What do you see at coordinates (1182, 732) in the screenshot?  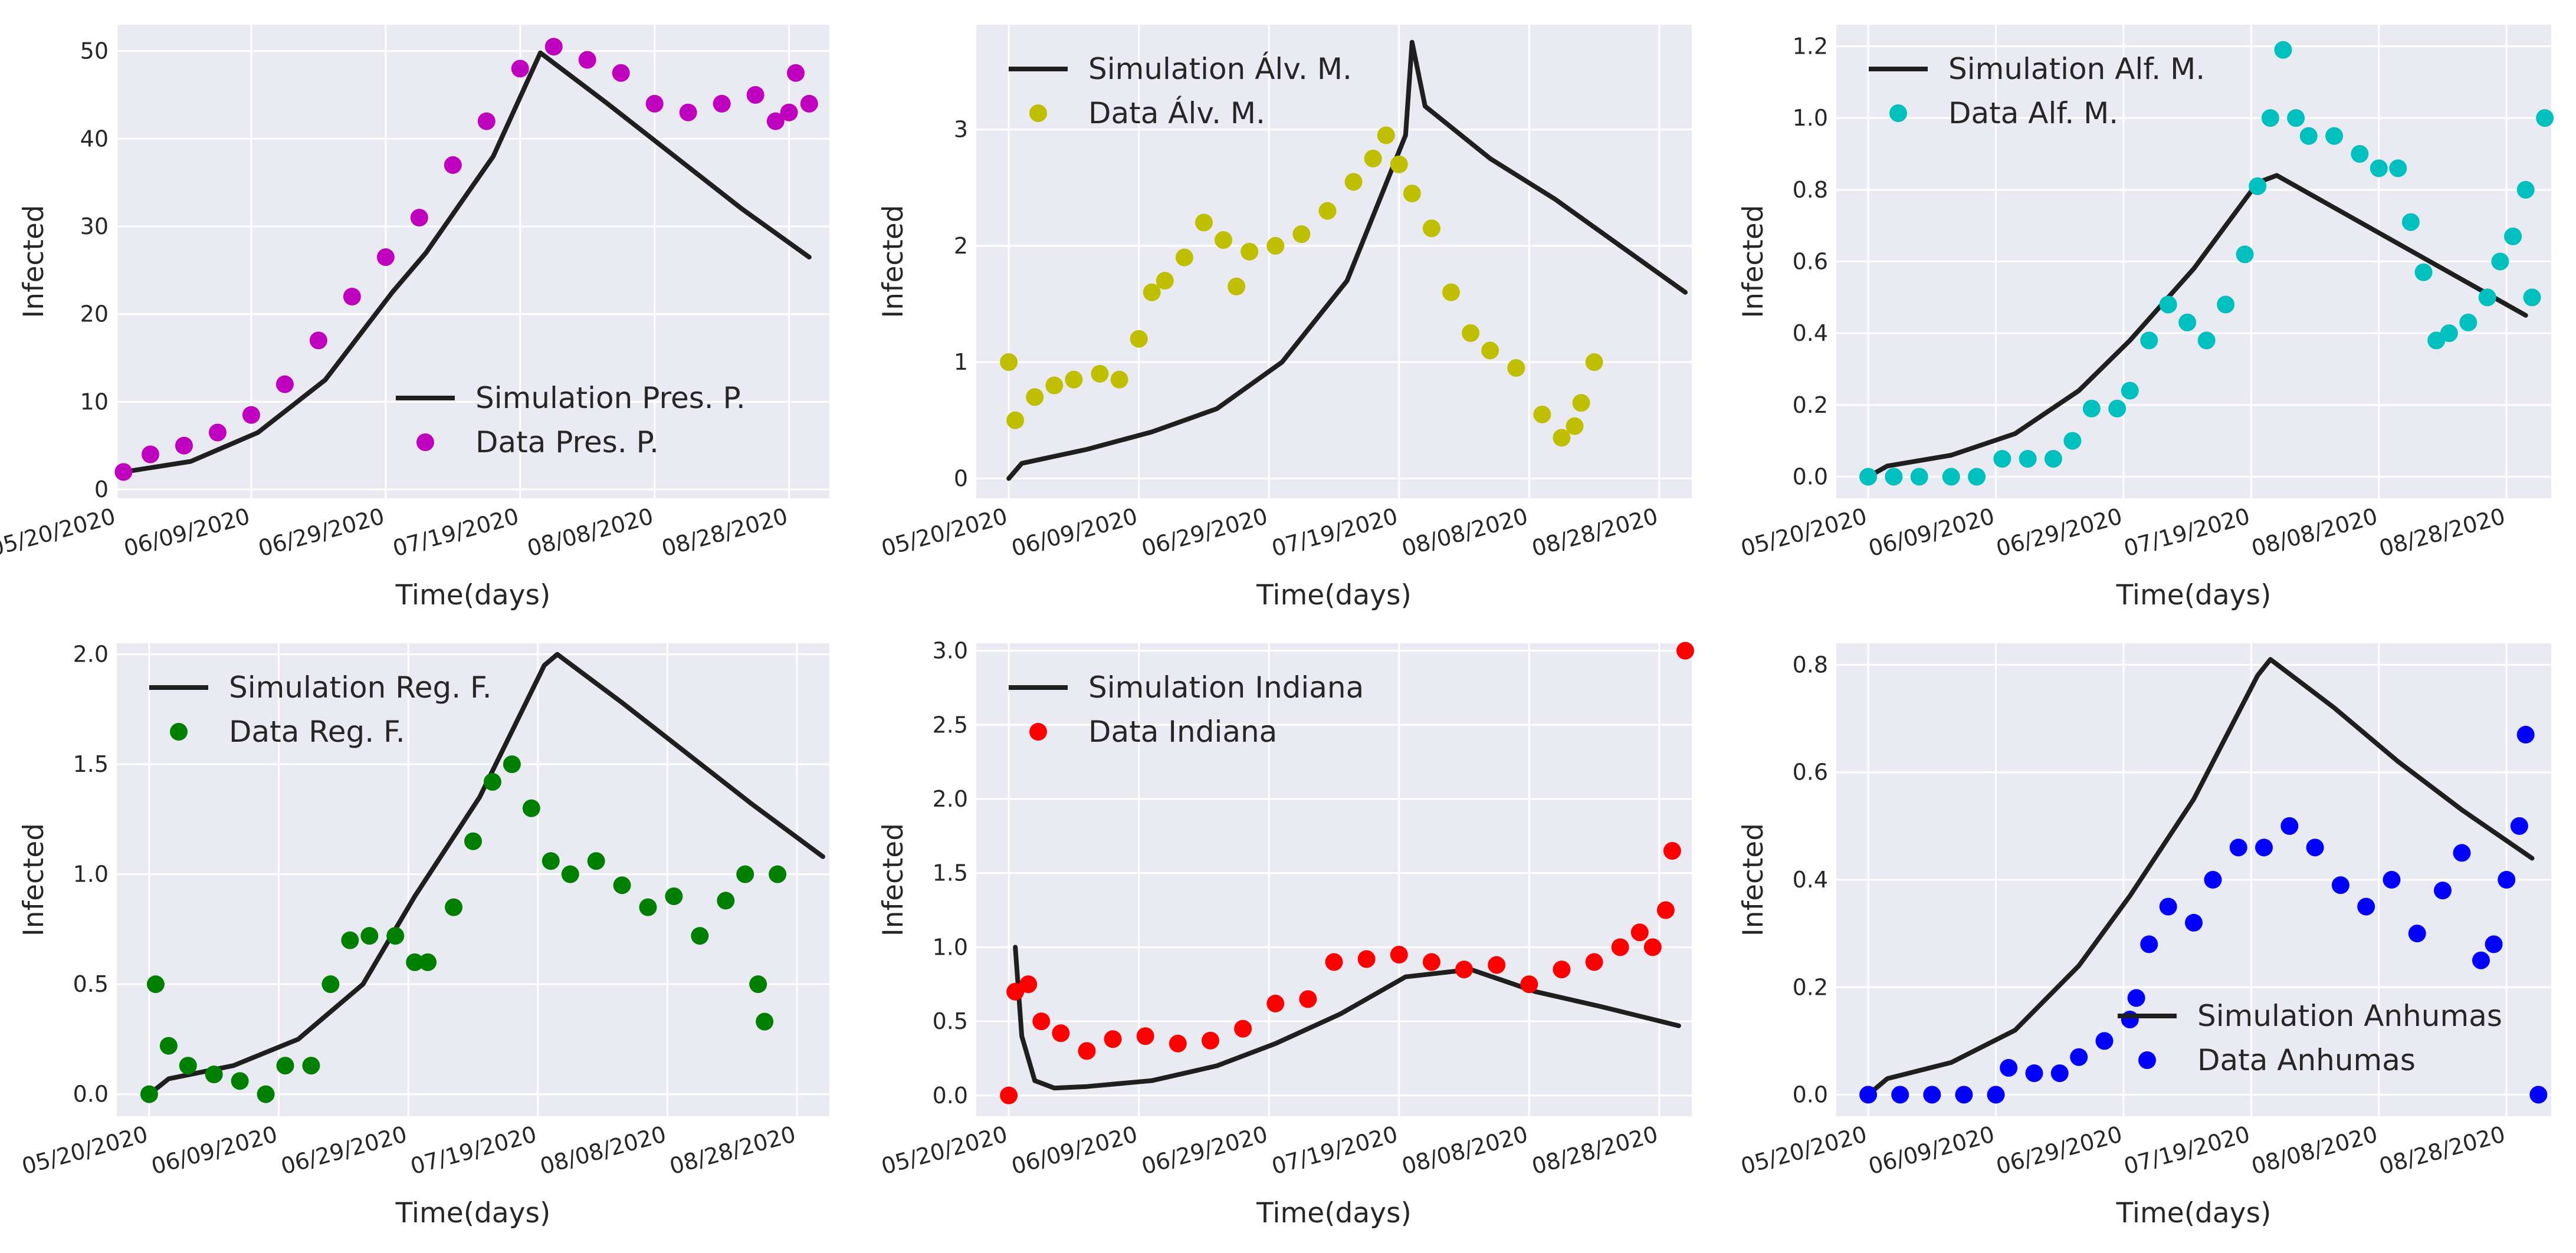 I see `legend-label: Data Indiana` at bounding box center [1182, 732].